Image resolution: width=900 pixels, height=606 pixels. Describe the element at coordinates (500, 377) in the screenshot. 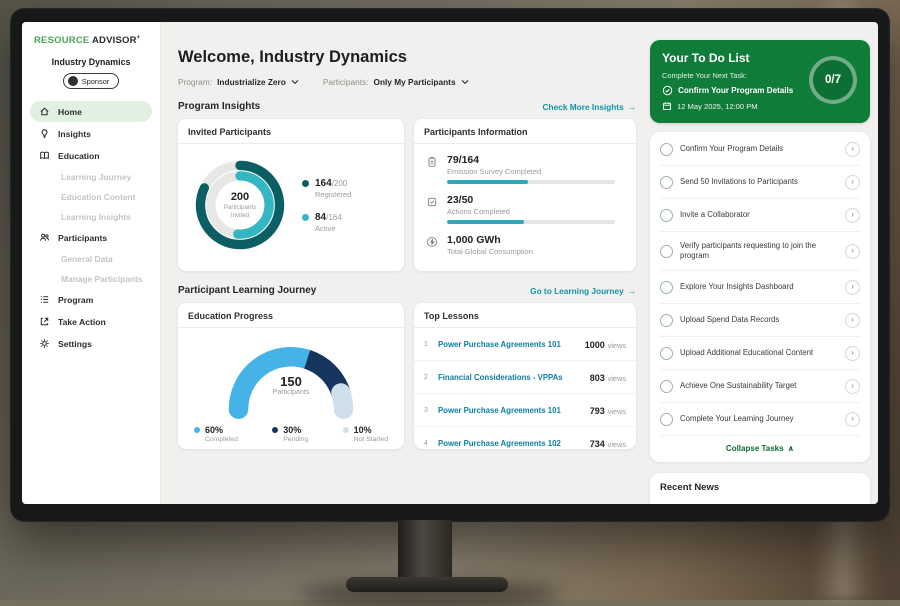

I see `lesson-link: Financial Considerations - VPPAs` at that location.